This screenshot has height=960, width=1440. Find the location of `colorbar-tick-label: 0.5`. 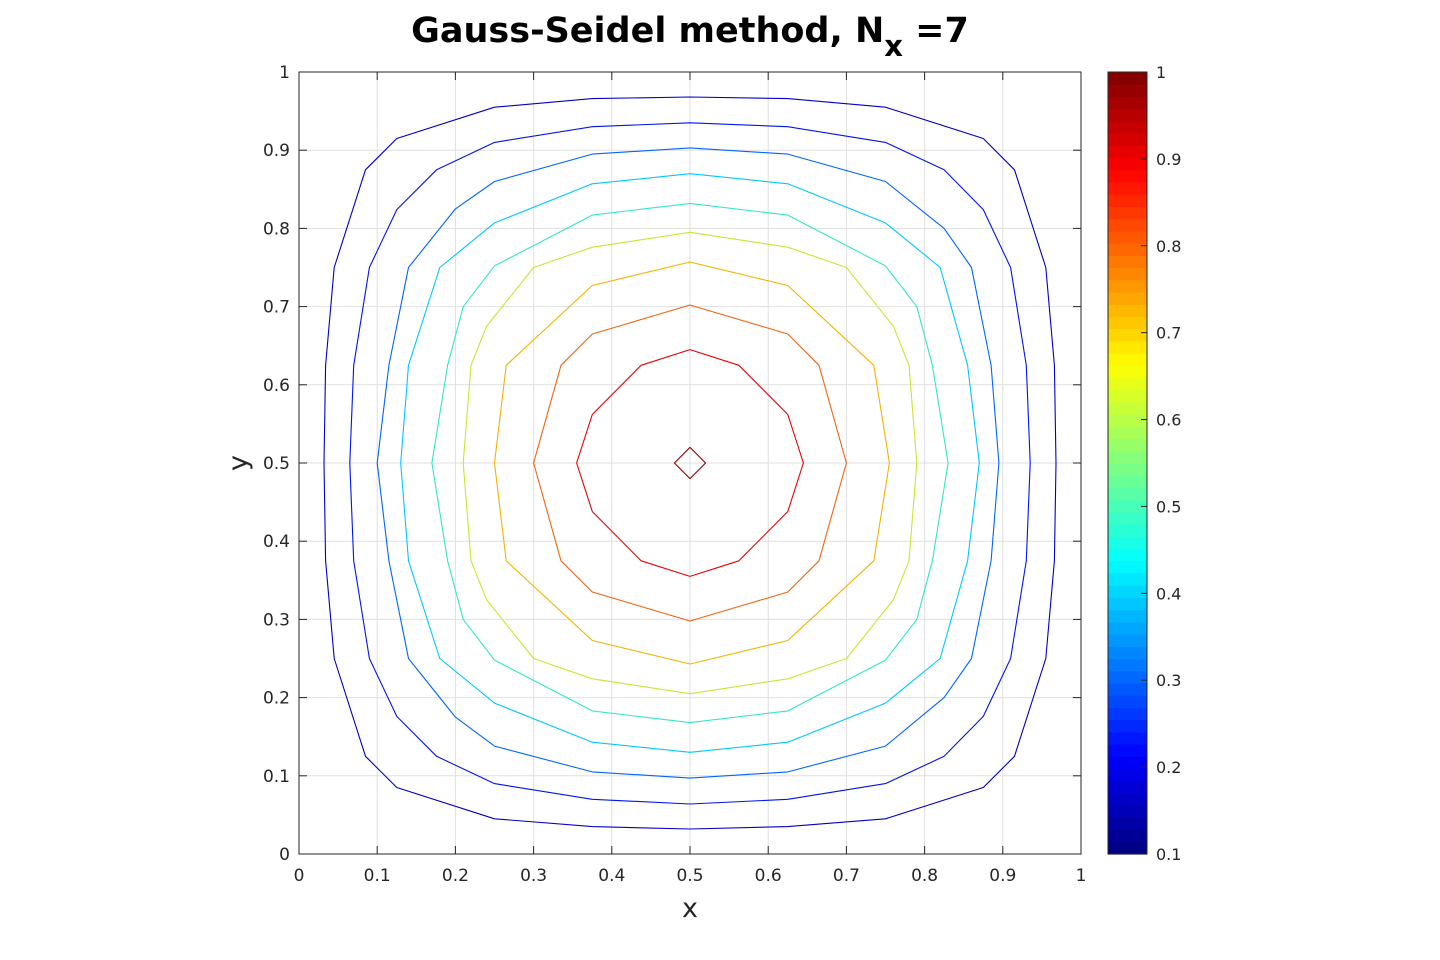

colorbar-tick-label: 0.5 is located at coordinates (1168, 506).